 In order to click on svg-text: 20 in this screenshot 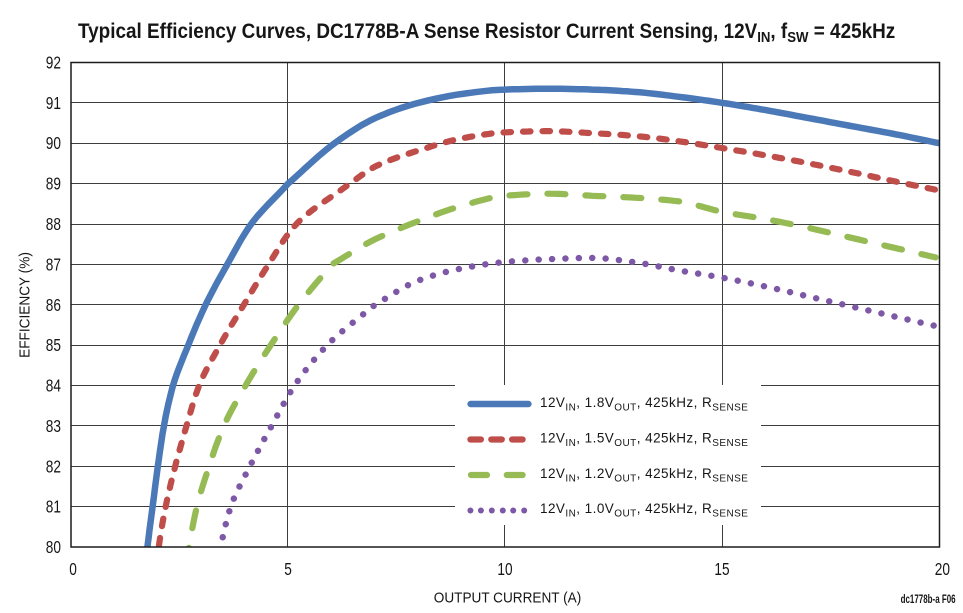, I will do `click(942, 569)`.